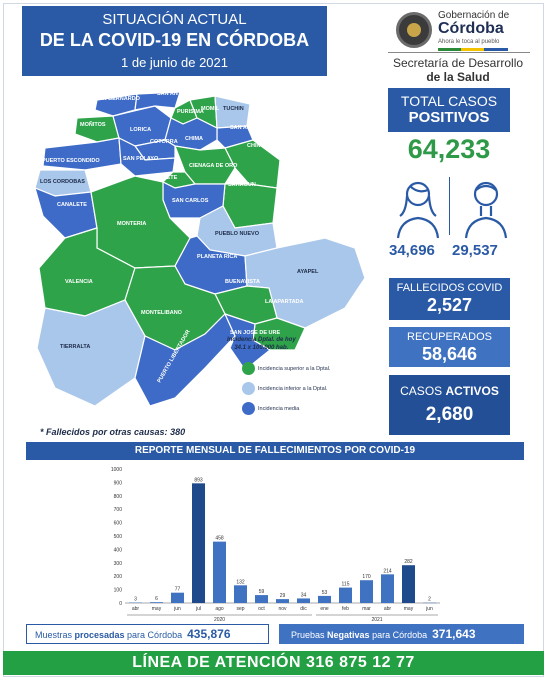 This screenshot has width=547, height=680. I want to click on title-line1: SITUACIÓN ACTUAL, so click(174, 19).